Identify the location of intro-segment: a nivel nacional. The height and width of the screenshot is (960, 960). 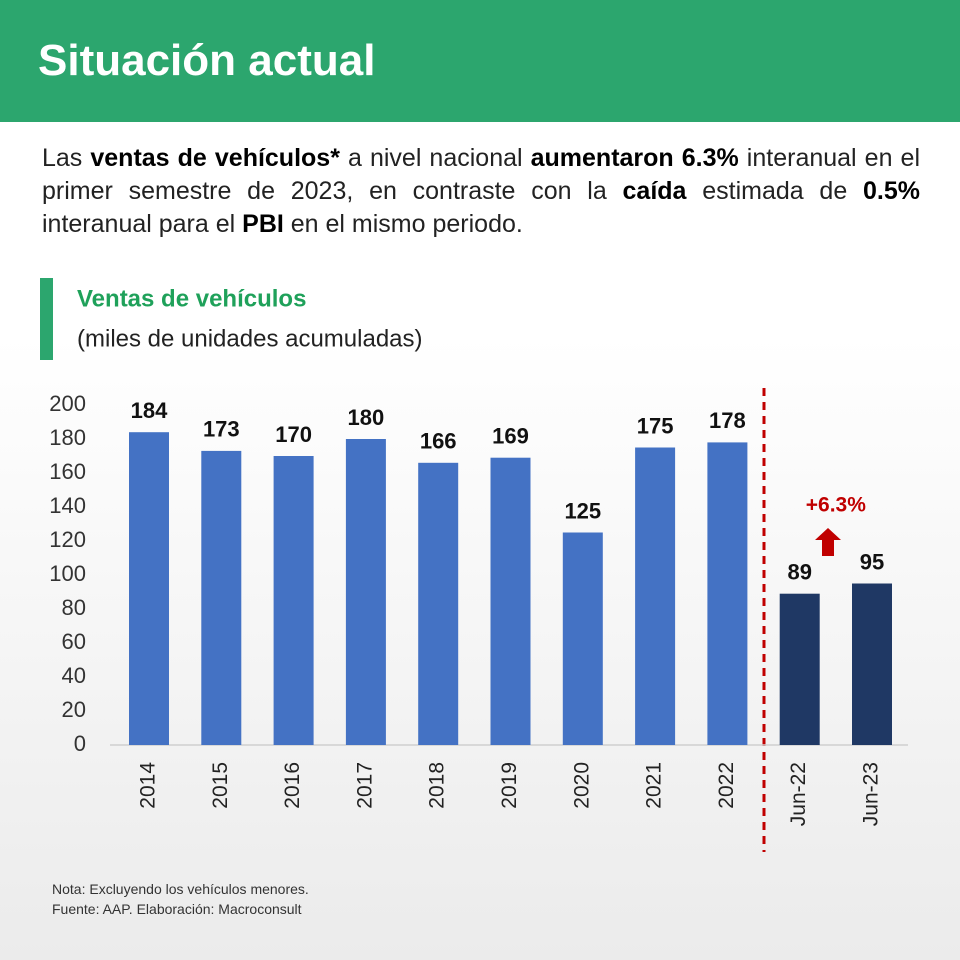
(435, 158).